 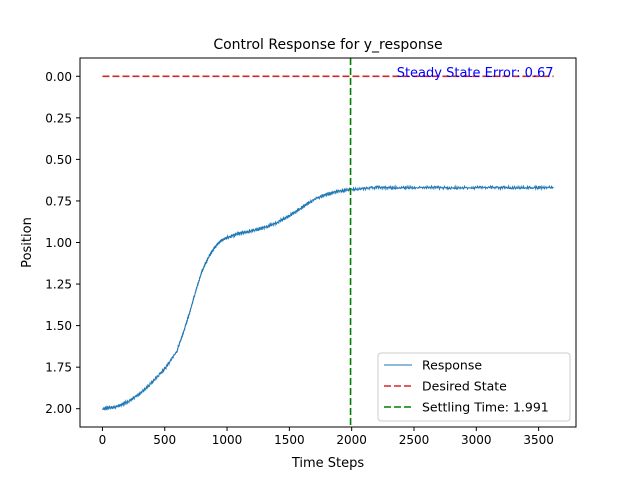 What do you see at coordinates (351, 440) in the screenshot?
I see `x-tick-label: 2000` at bounding box center [351, 440].